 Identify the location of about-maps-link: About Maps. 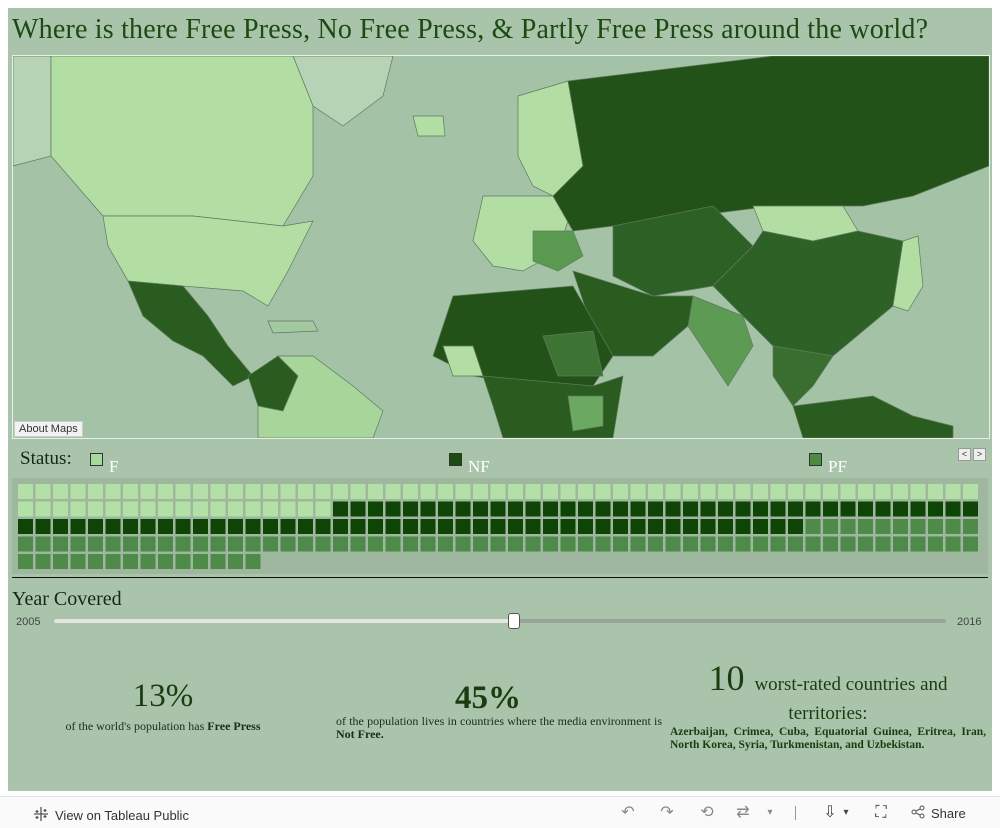
(48, 429).